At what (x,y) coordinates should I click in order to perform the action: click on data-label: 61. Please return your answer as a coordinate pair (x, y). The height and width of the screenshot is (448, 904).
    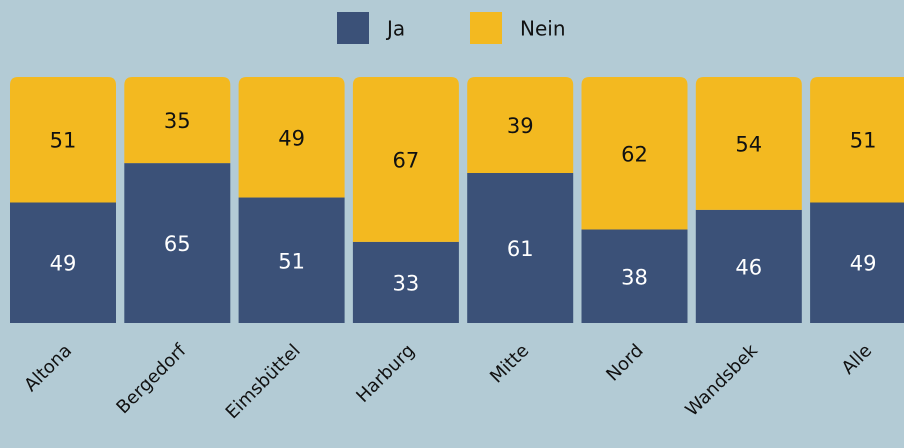
    Looking at the image, I should click on (520, 249).